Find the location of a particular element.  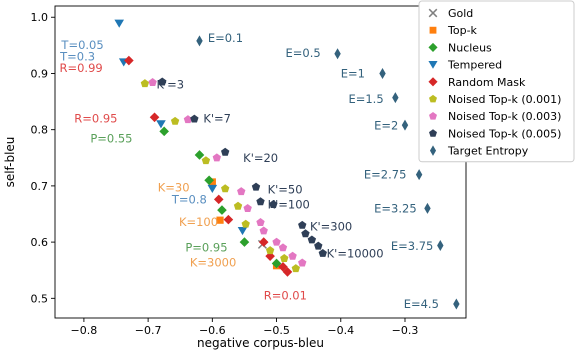

annotation-k-50: K'=50 is located at coordinates (285, 189).